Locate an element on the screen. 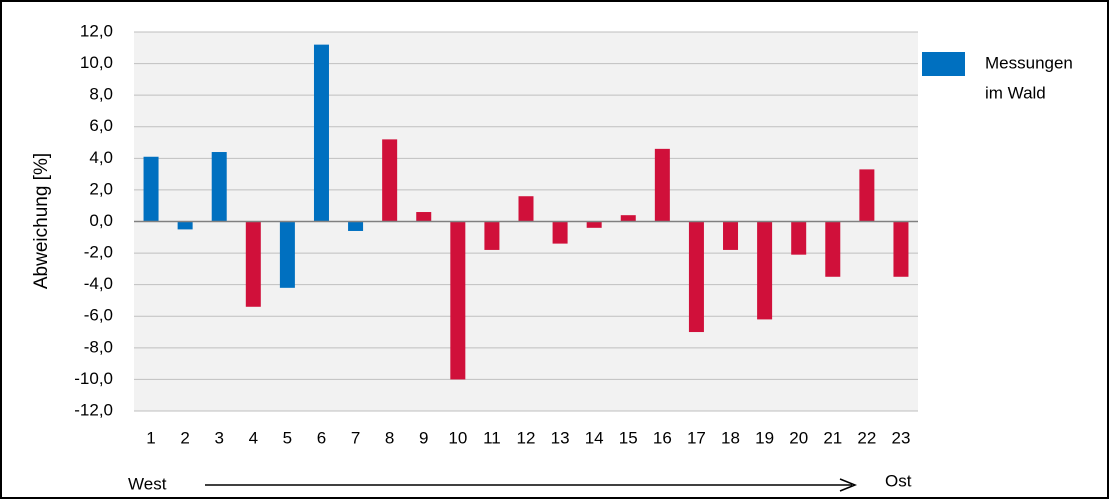 This screenshot has width=1109, height=499. y-tick-label: -8,0 is located at coordinates (98, 346).